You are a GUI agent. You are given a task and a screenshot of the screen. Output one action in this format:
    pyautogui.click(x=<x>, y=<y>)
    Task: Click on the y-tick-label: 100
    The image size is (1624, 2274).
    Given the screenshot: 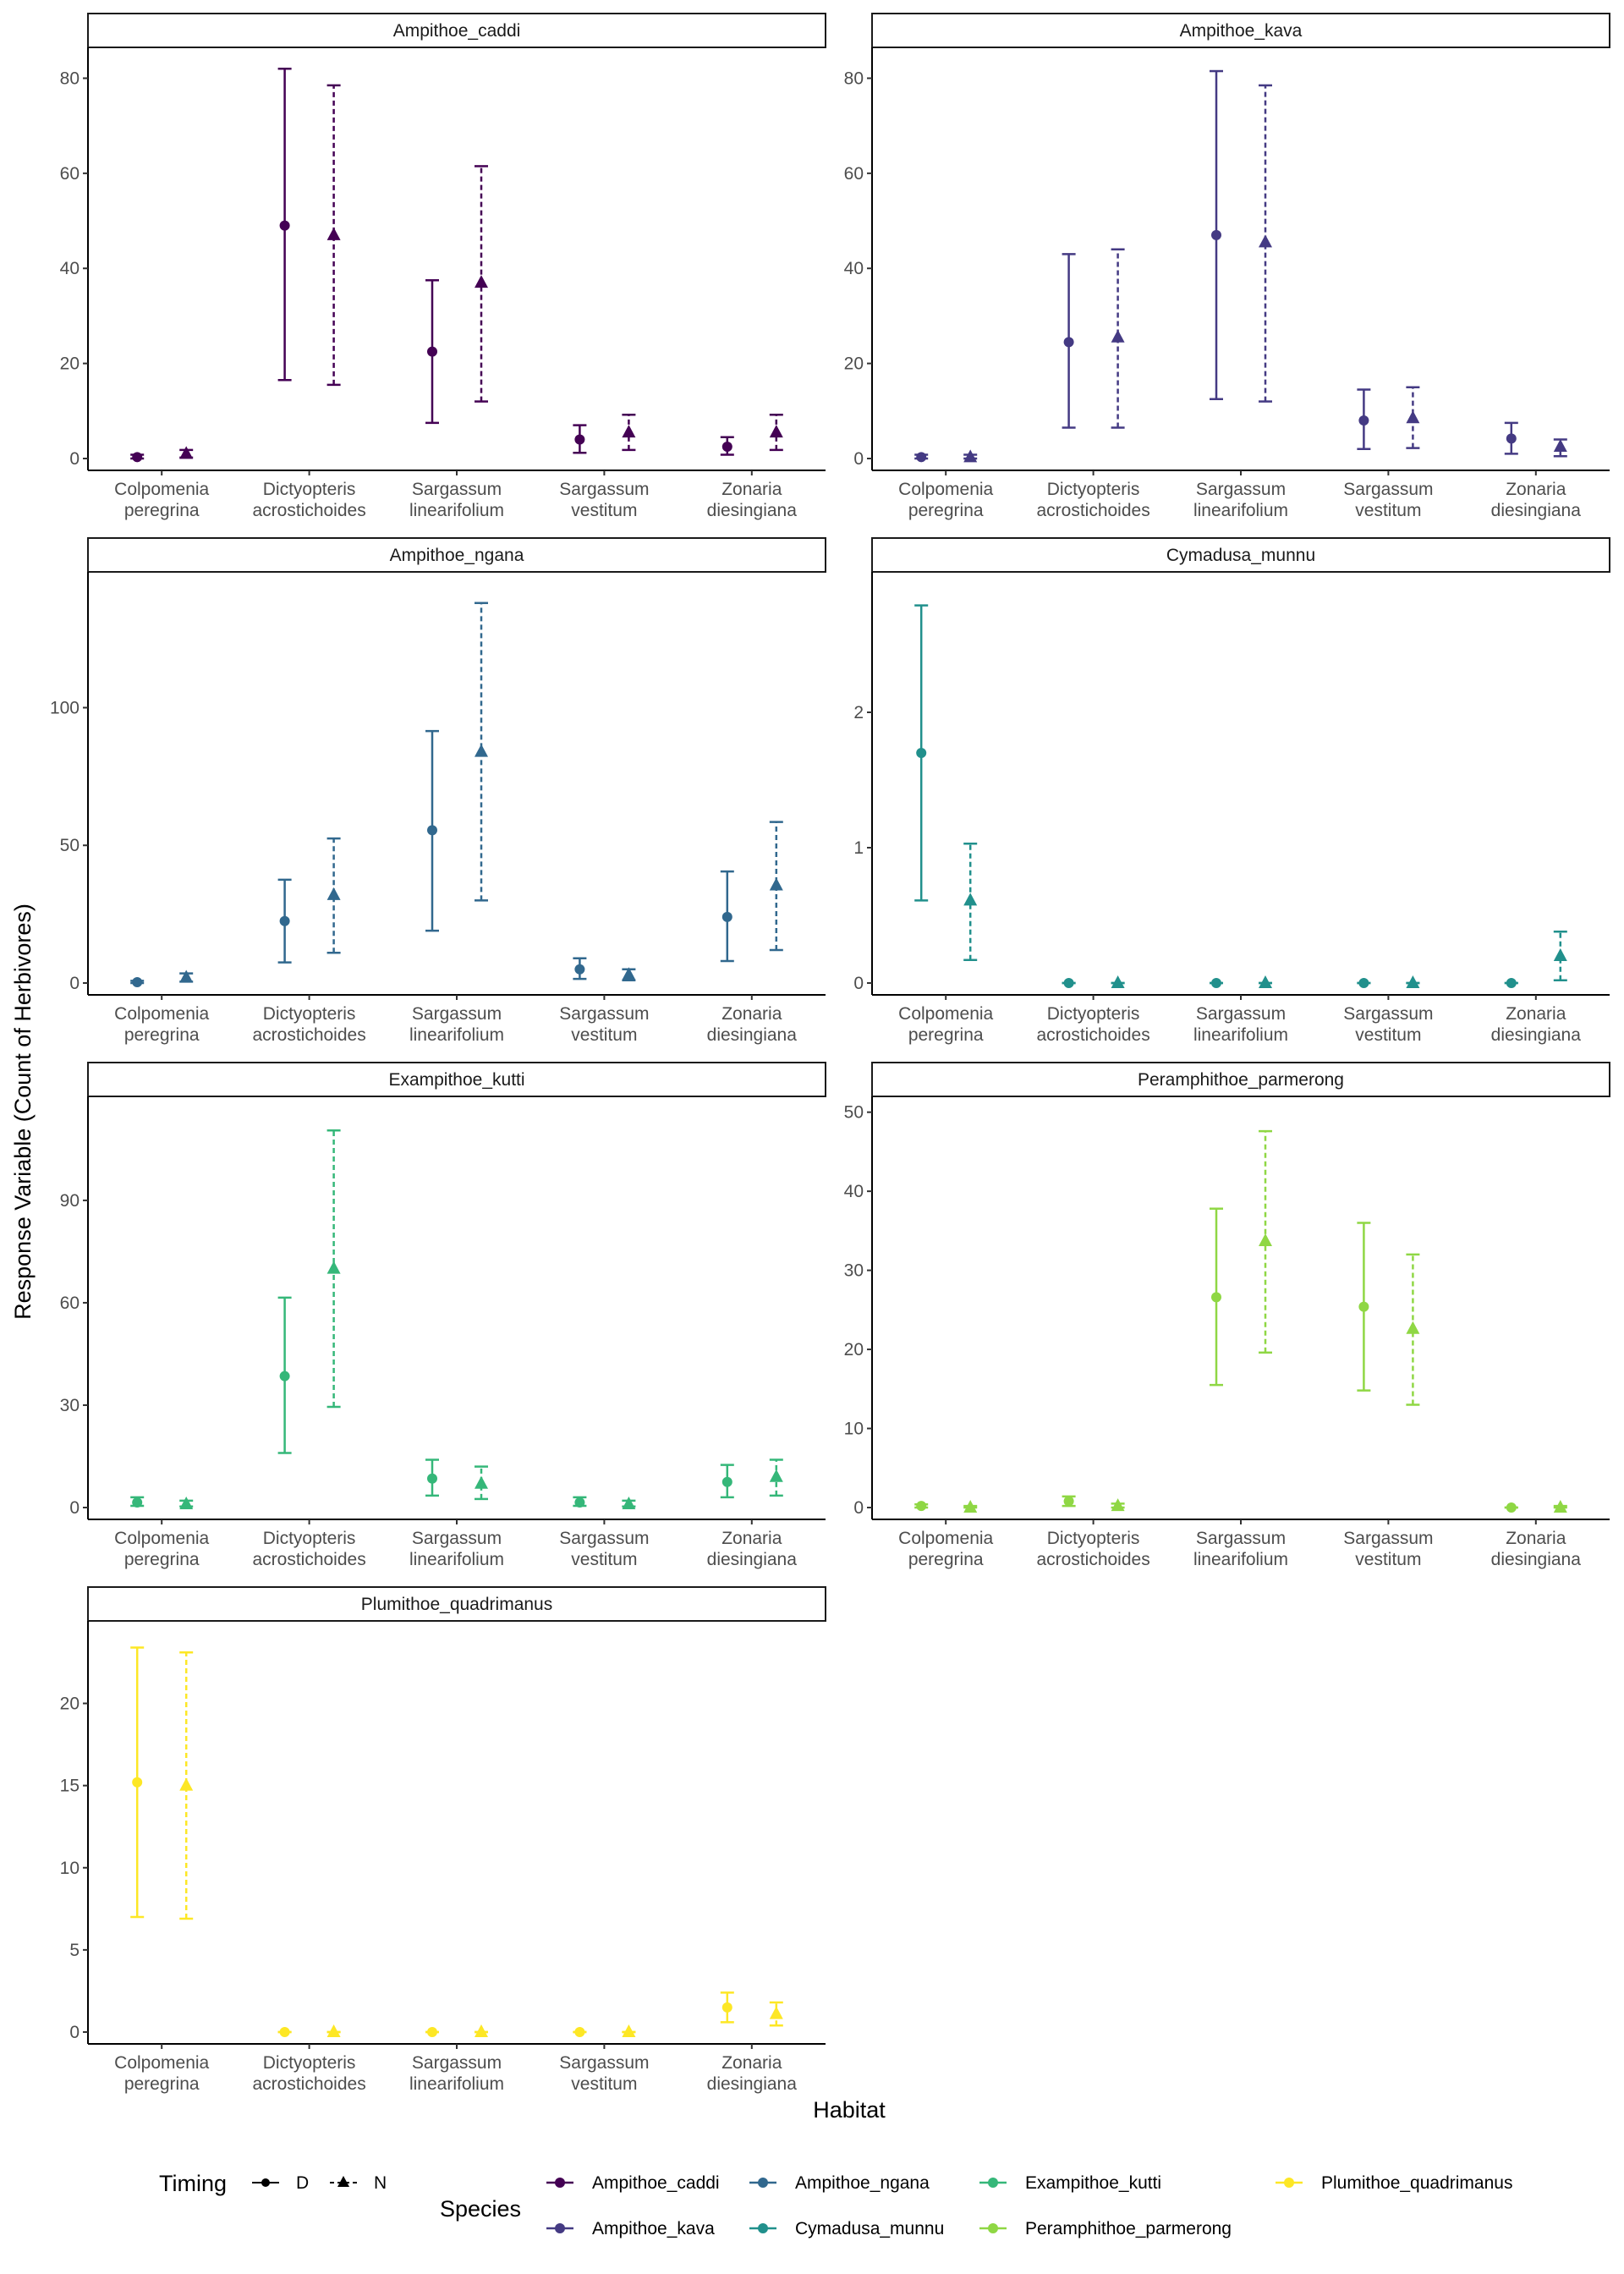 What is the action you would take?
    pyautogui.click(x=65, y=707)
    